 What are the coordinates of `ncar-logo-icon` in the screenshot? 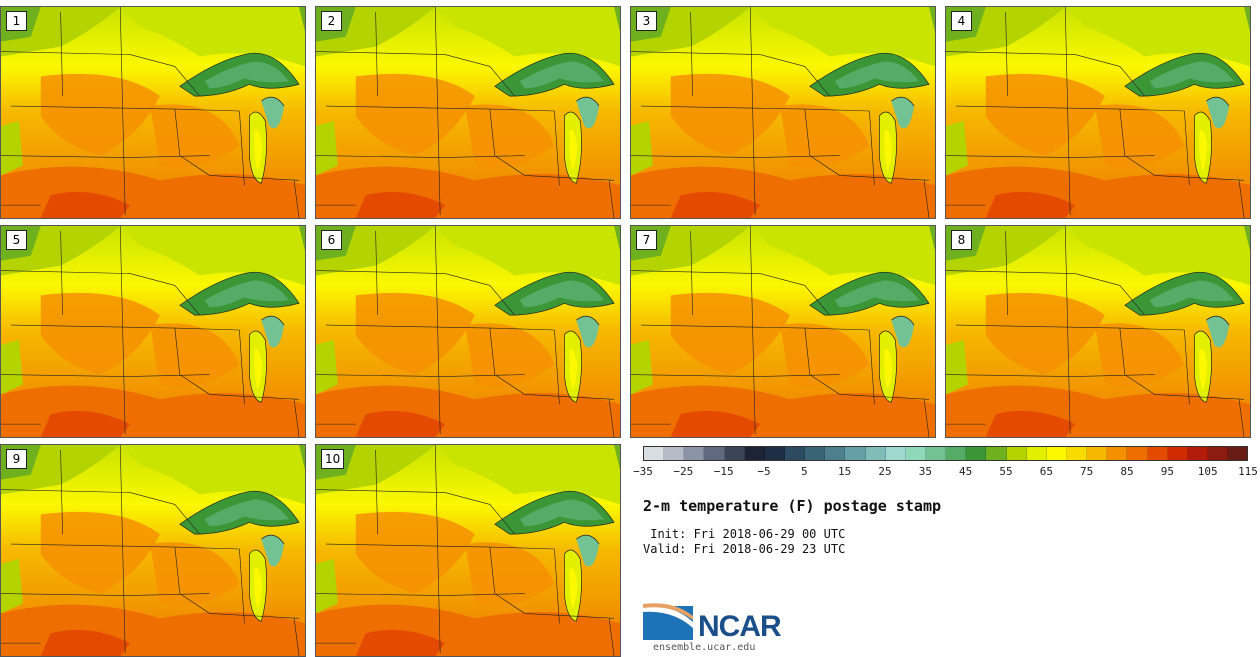 It's located at (668, 621).